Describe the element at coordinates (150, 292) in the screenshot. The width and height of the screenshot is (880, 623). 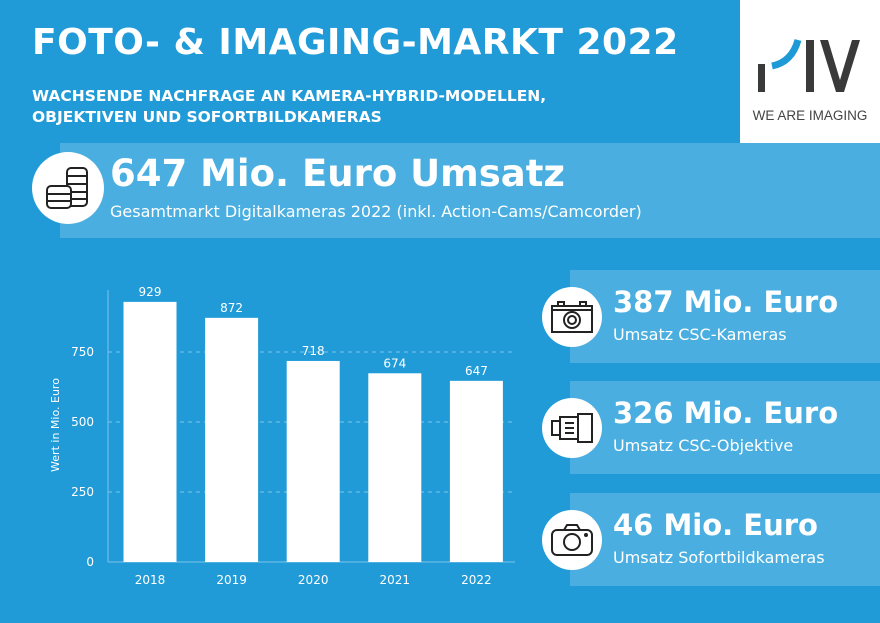
I see `bar-value-label: 929` at that location.